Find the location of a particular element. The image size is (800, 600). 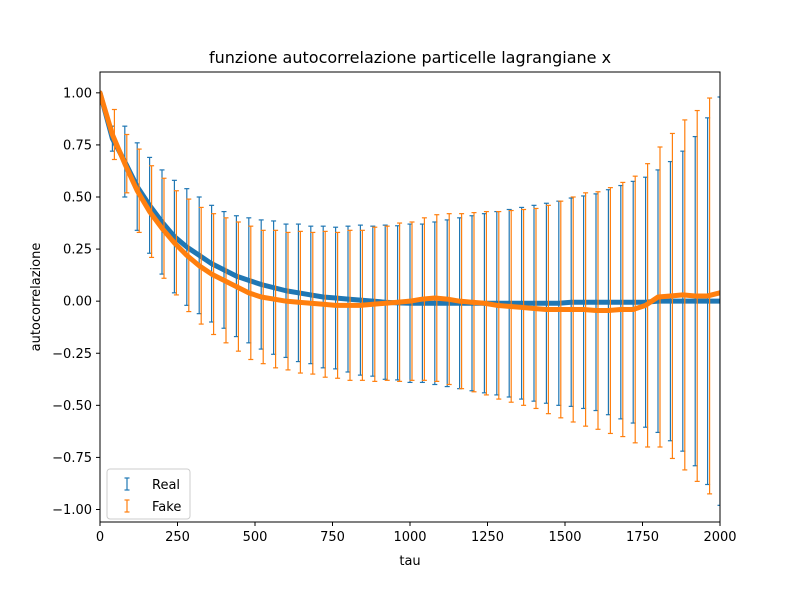

y-tick-label: −1.00 is located at coordinates (72, 510).